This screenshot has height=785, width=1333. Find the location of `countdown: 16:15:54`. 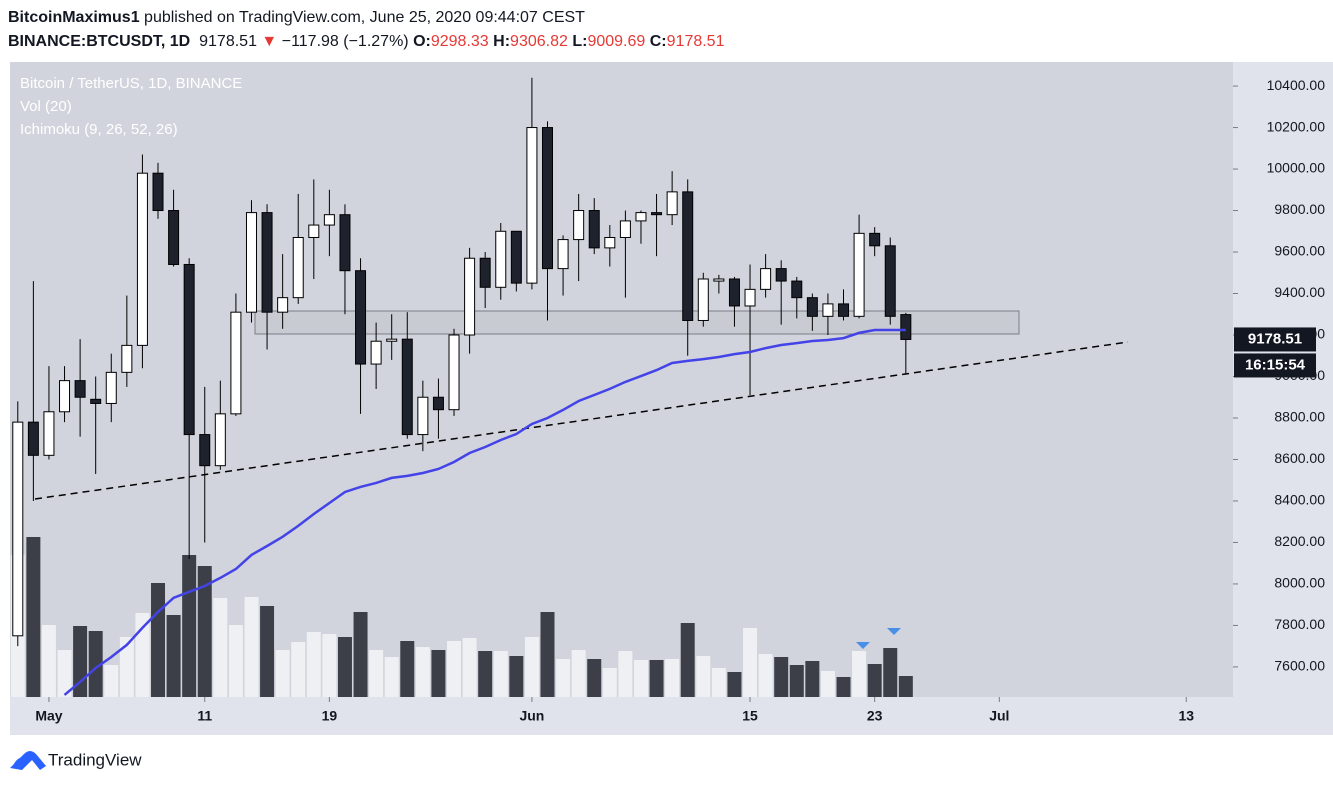

countdown: 16:15:54 is located at coordinates (1275, 364).